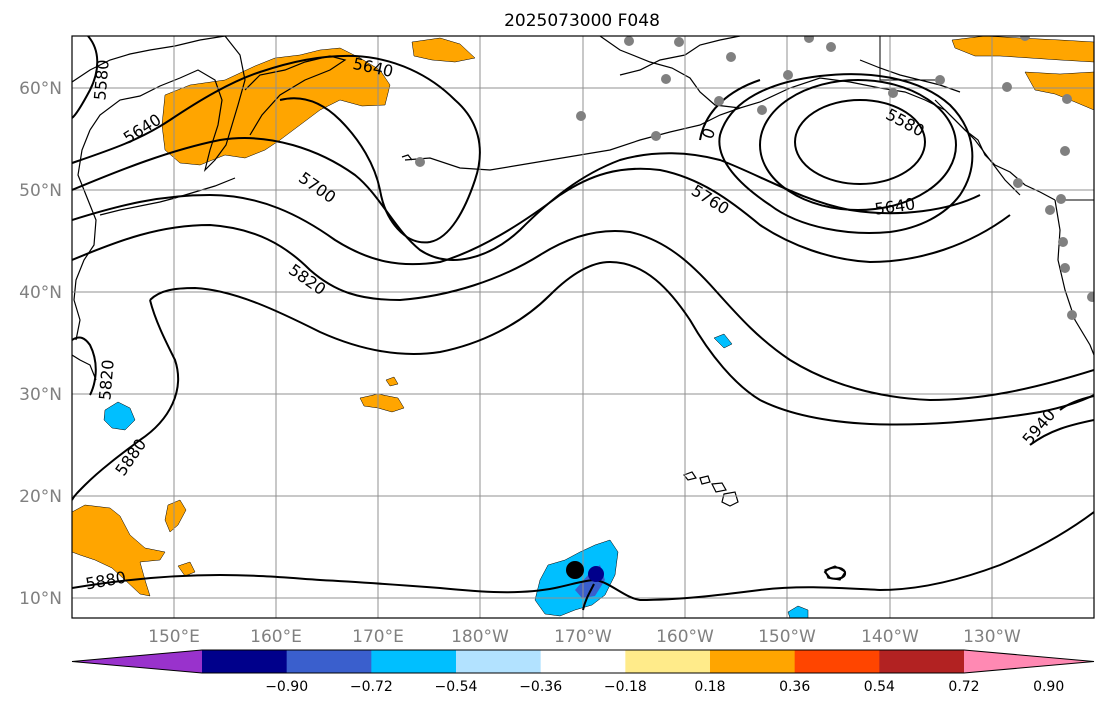 Image resolution: width=1105 pixels, height=712 pixels. I want to click on anomaly-region-west-pacific, so click(119, 416).